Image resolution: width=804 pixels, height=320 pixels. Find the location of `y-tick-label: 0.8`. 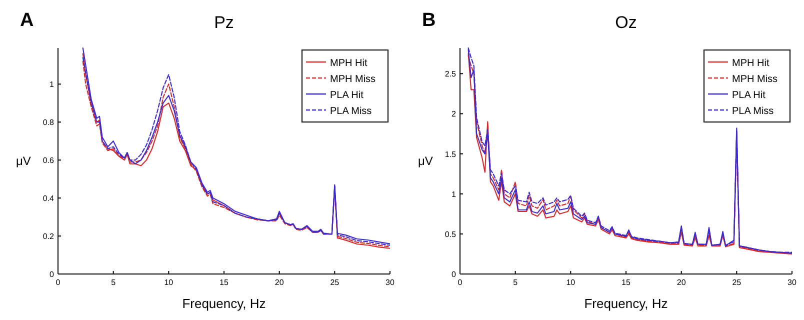

y-tick-label: 0.8 is located at coordinates (48, 123).